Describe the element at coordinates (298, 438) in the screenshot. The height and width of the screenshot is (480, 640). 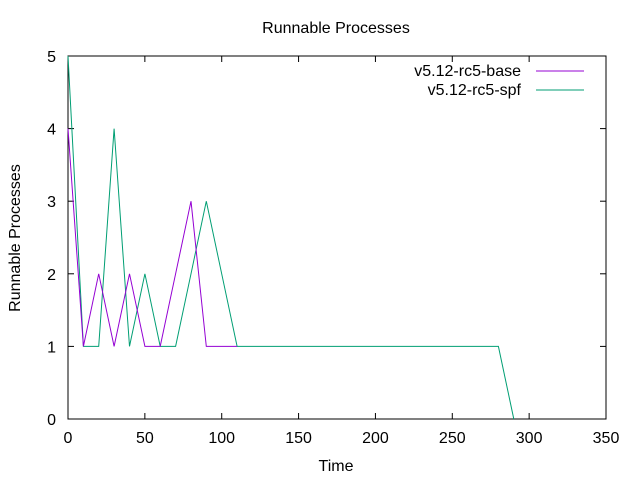
I see `x-tick-label: 150` at that location.